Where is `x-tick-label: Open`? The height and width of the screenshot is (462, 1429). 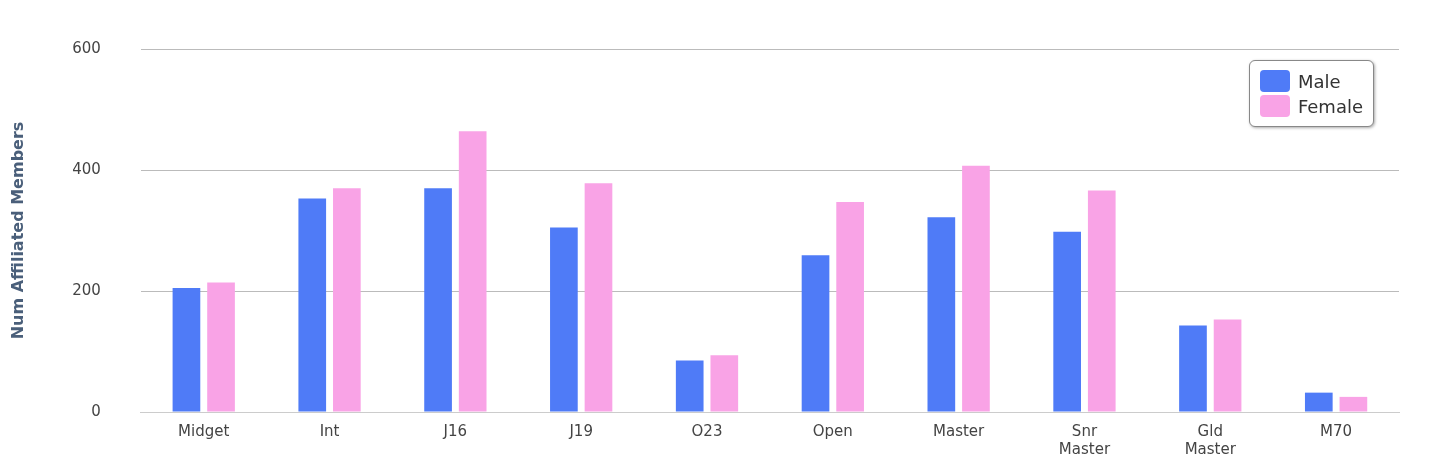
x-tick-label: Open is located at coordinates (832, 430).